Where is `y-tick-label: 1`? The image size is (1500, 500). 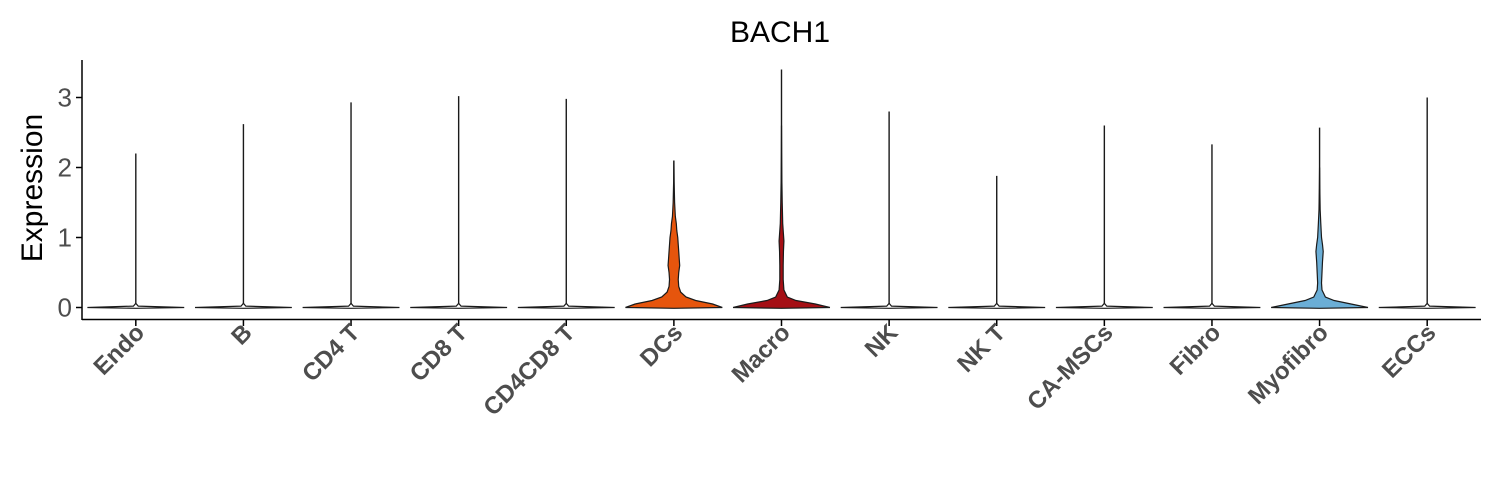 y-tick-label: 1 is located at coordinates (65, 238).